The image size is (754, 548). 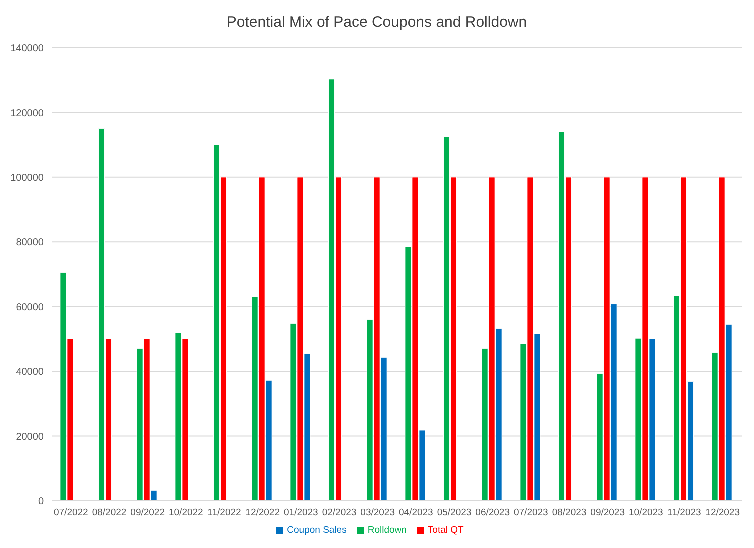 I want to click on chart-title: Potential Mix of Pace Coupons and Rolldown, so click(x=377, y=23).